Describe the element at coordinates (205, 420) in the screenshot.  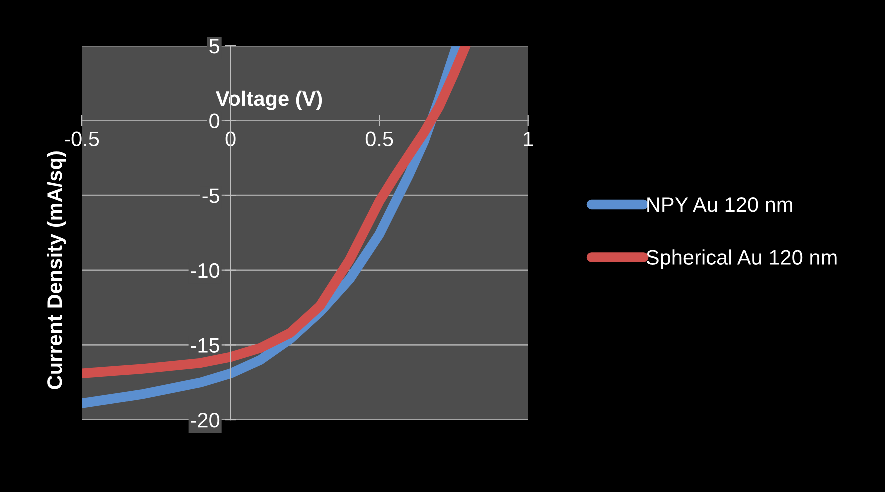
I see `y-tick-label: -20` at that location.